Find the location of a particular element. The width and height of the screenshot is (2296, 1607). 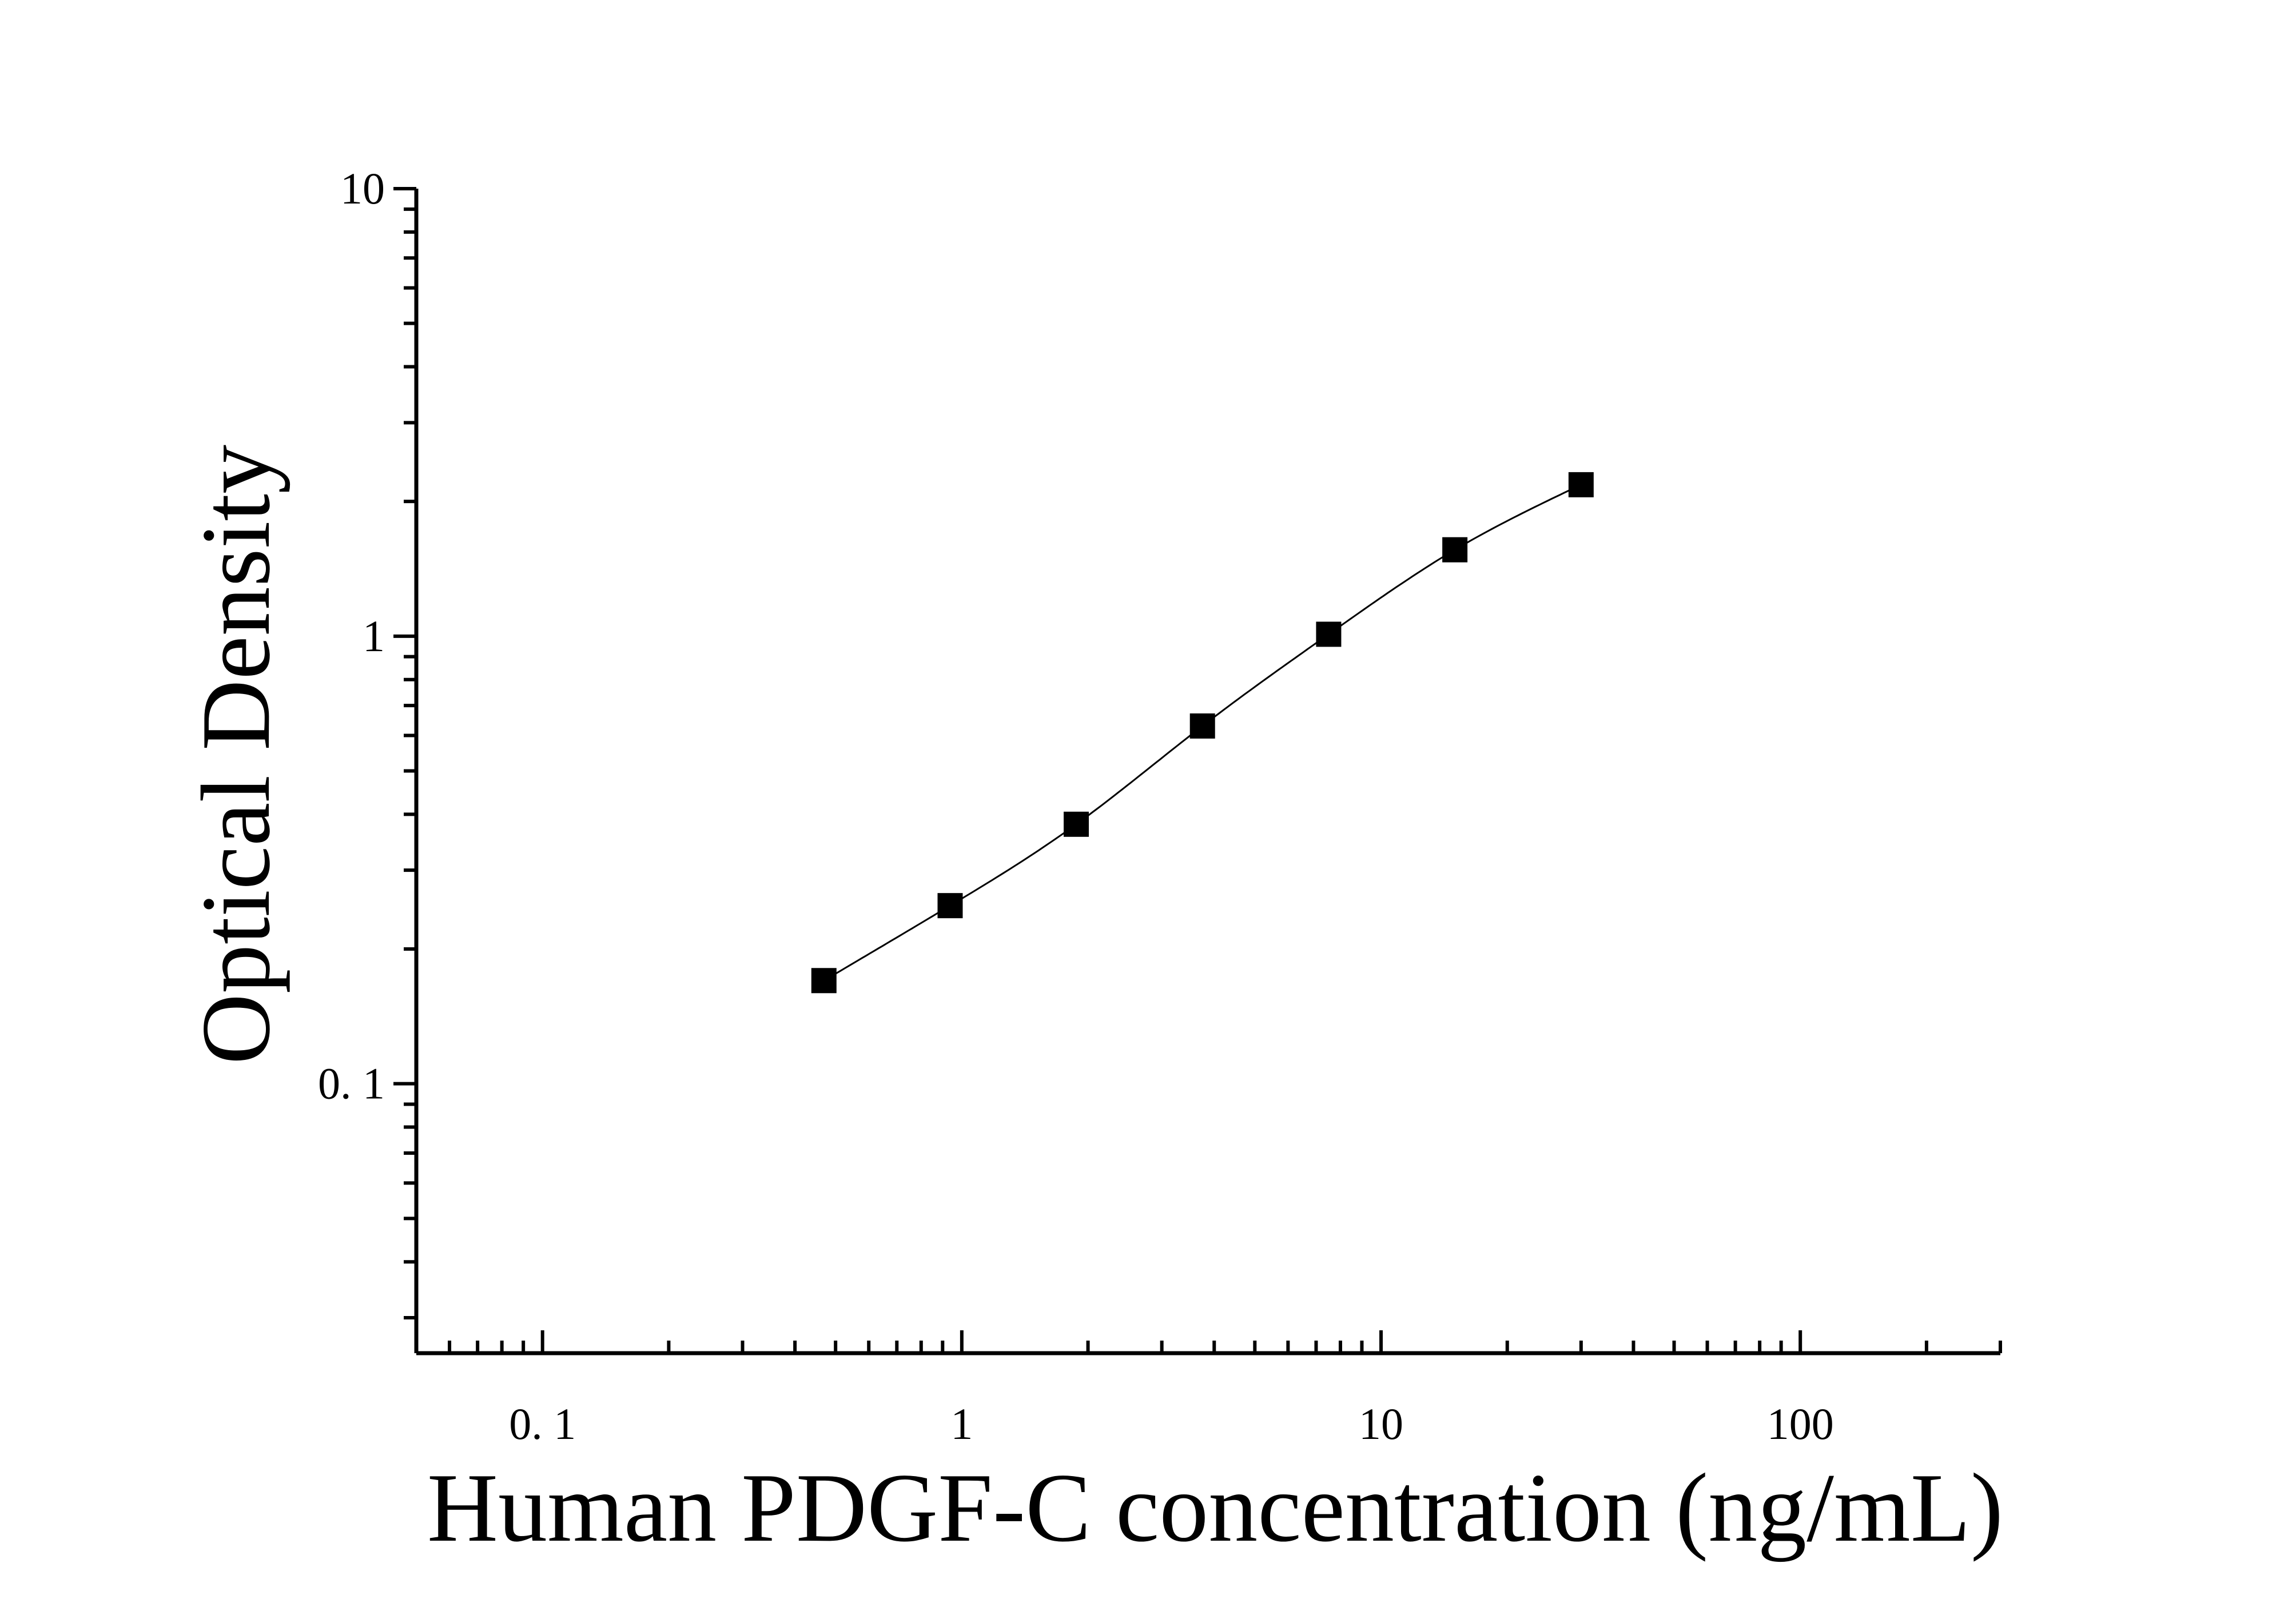

x-tick-label: 1 is located at coordinates (962, 1424).